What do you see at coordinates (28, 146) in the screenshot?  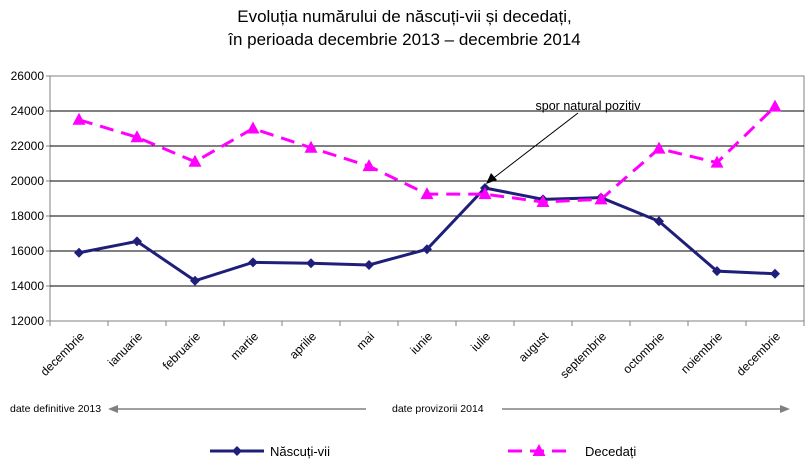 I see `y-tick-label: 22000` at bounding box center [28, 146].